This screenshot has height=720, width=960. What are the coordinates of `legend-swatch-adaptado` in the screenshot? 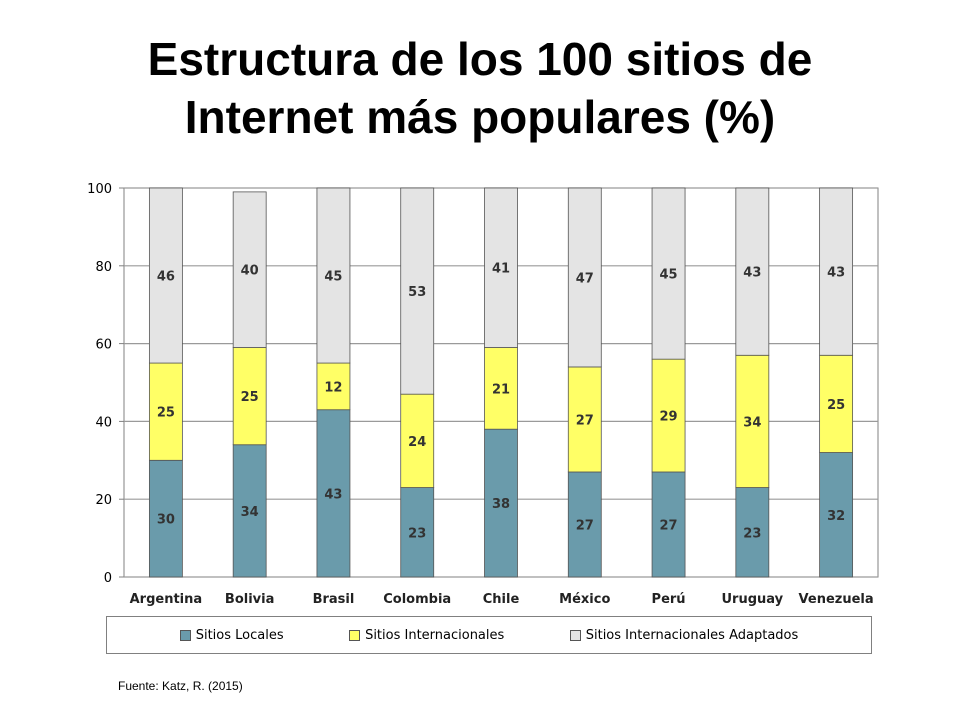 It's located at (575, 635).